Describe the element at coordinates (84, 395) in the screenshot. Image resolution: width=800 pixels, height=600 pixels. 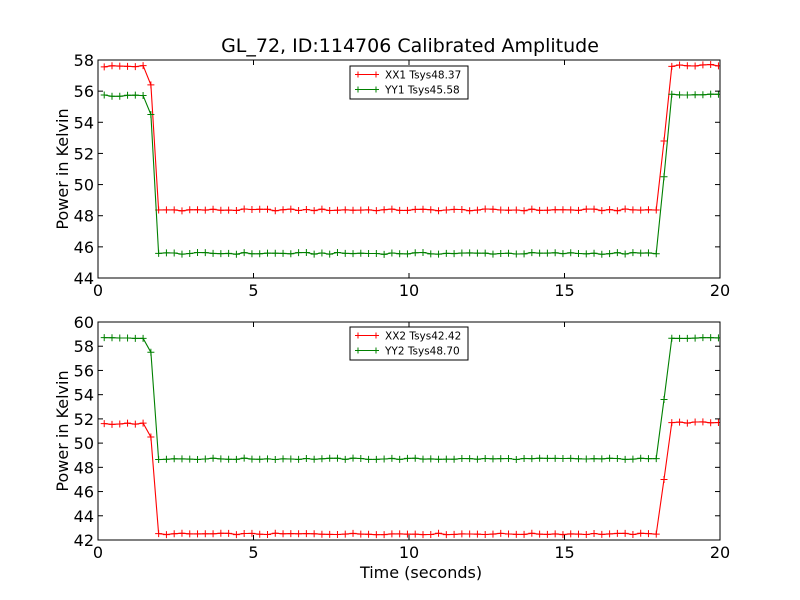
I see `y-tick-label: 54` at that location.